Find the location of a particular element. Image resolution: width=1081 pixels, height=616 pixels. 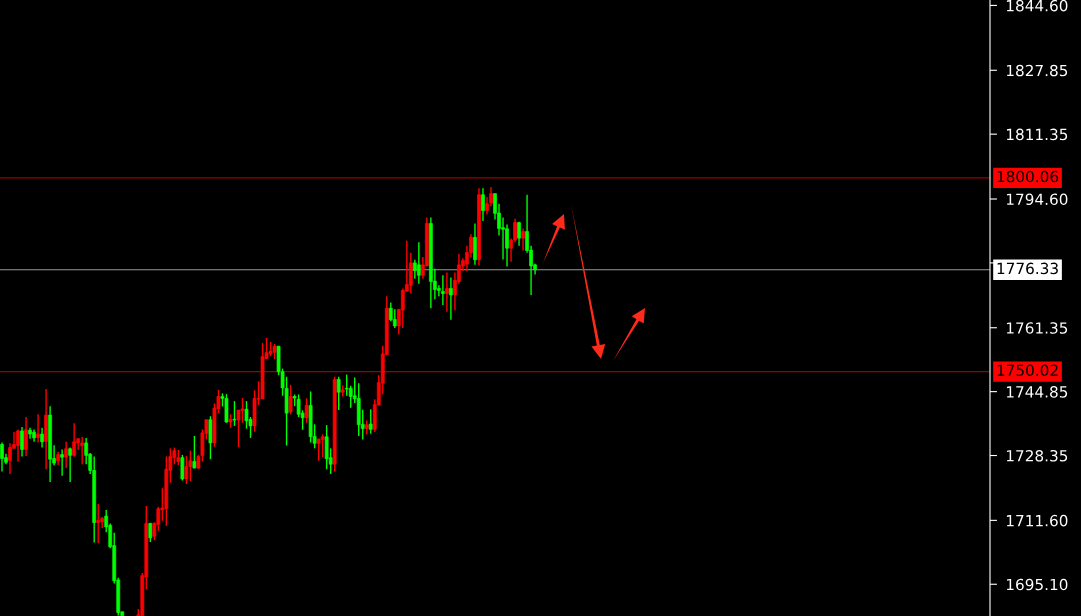

ref-line-label: 1776.33 is located at coordinates (1027, 268).